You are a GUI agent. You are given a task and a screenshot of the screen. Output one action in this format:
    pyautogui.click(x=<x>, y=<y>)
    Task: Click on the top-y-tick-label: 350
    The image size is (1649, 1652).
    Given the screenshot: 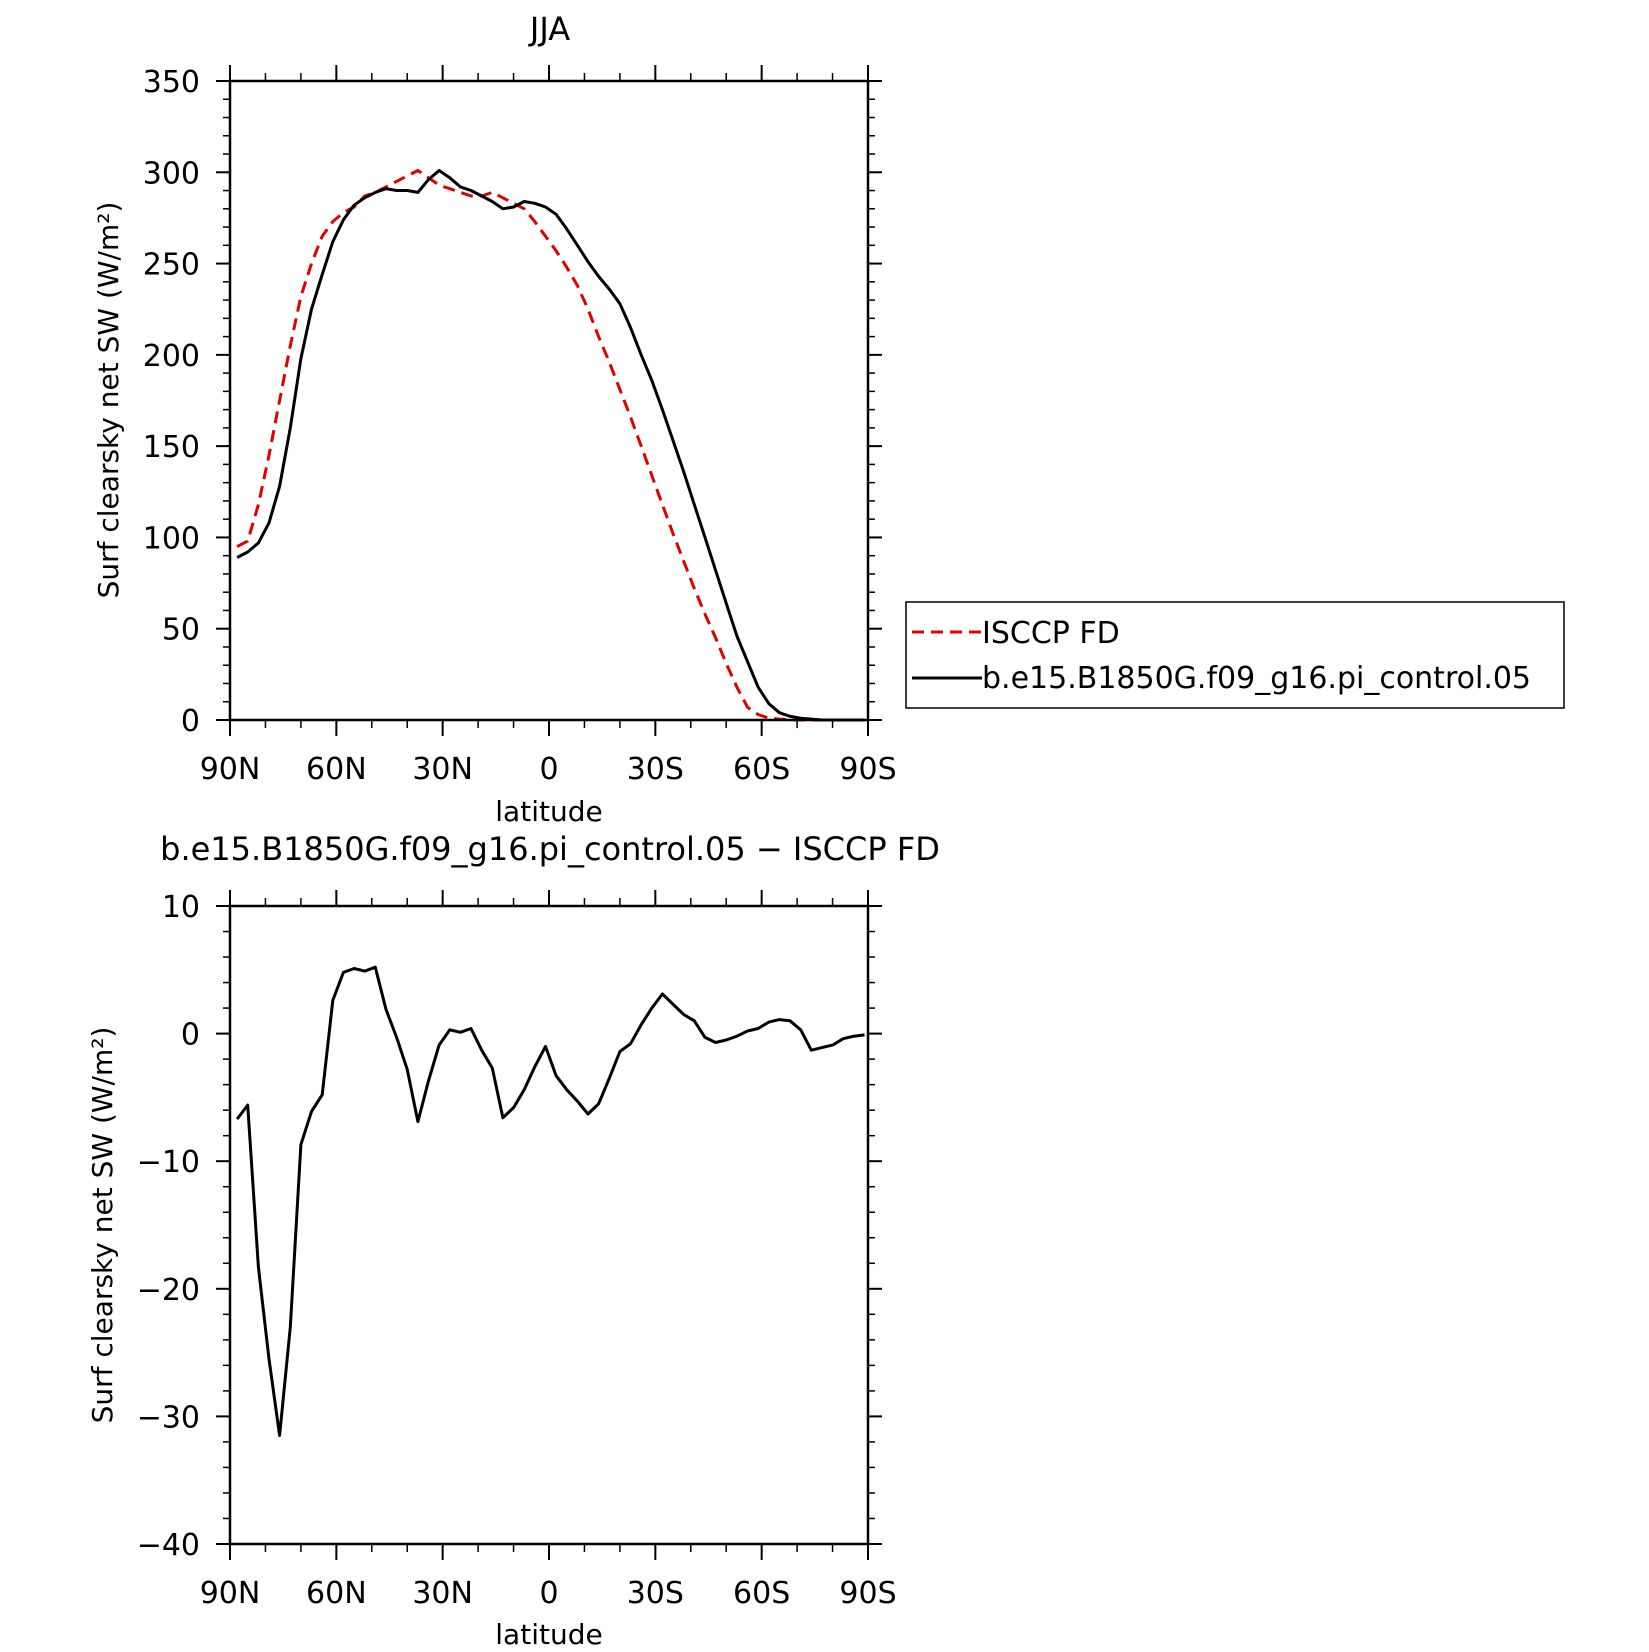 What is the action you would take?
    pyautogui.click(x=171, y=82)
    